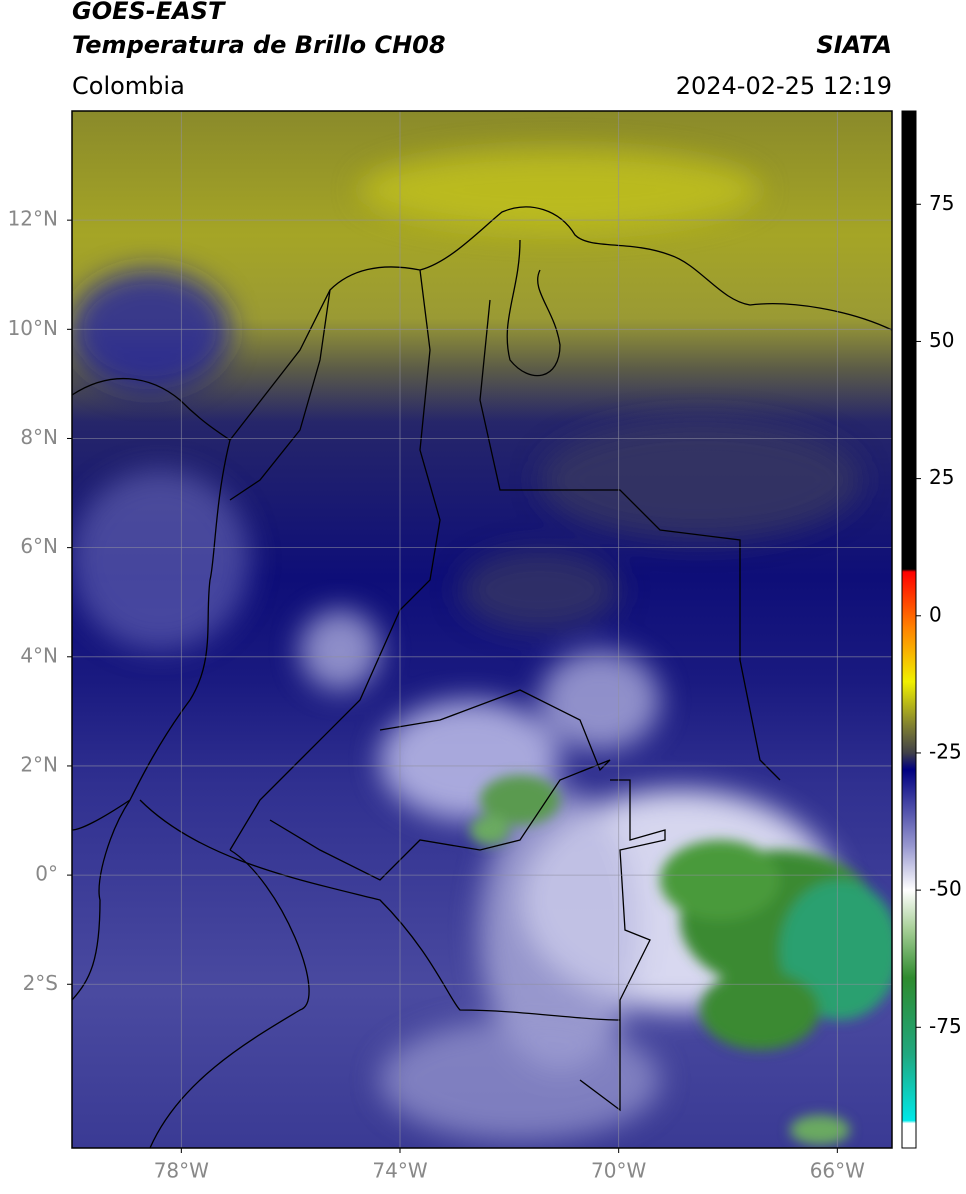 The height and width of the screenshot is (1194, 966). I want to click on colorbar-tick-label: 75, so click(941, 203).